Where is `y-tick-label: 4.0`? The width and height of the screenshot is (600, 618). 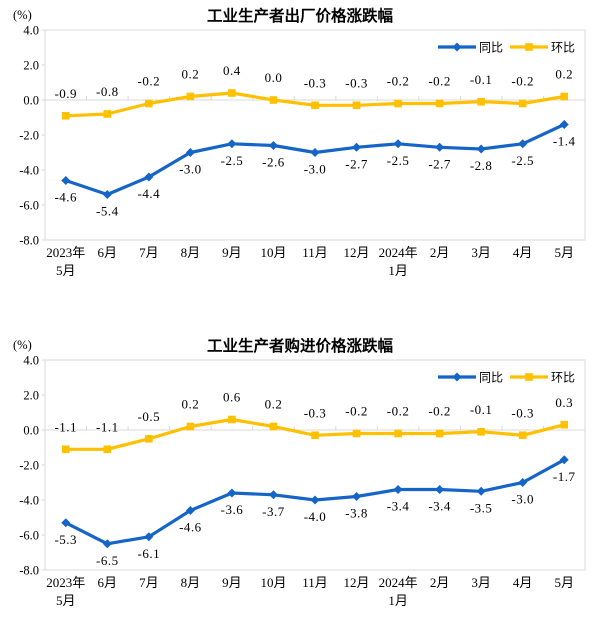
y-tick-label: 4.0 is located at coordinates (31, 360).